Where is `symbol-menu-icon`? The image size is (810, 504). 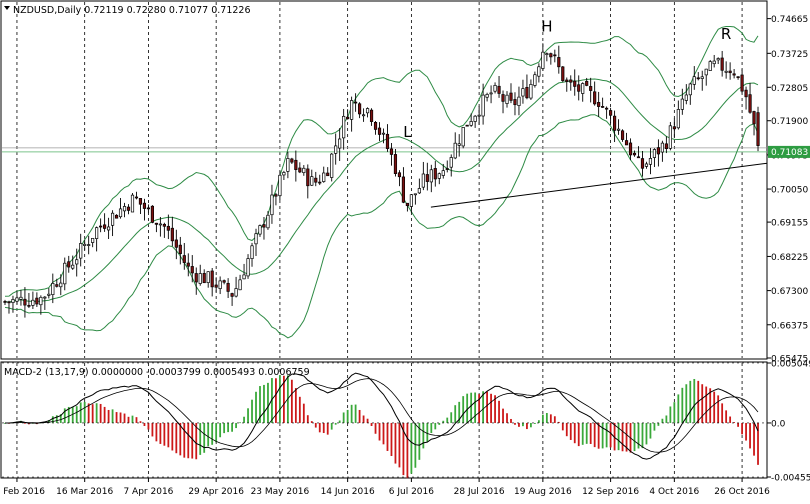 symbol-menu-icon is located at coordinates (7, 8).